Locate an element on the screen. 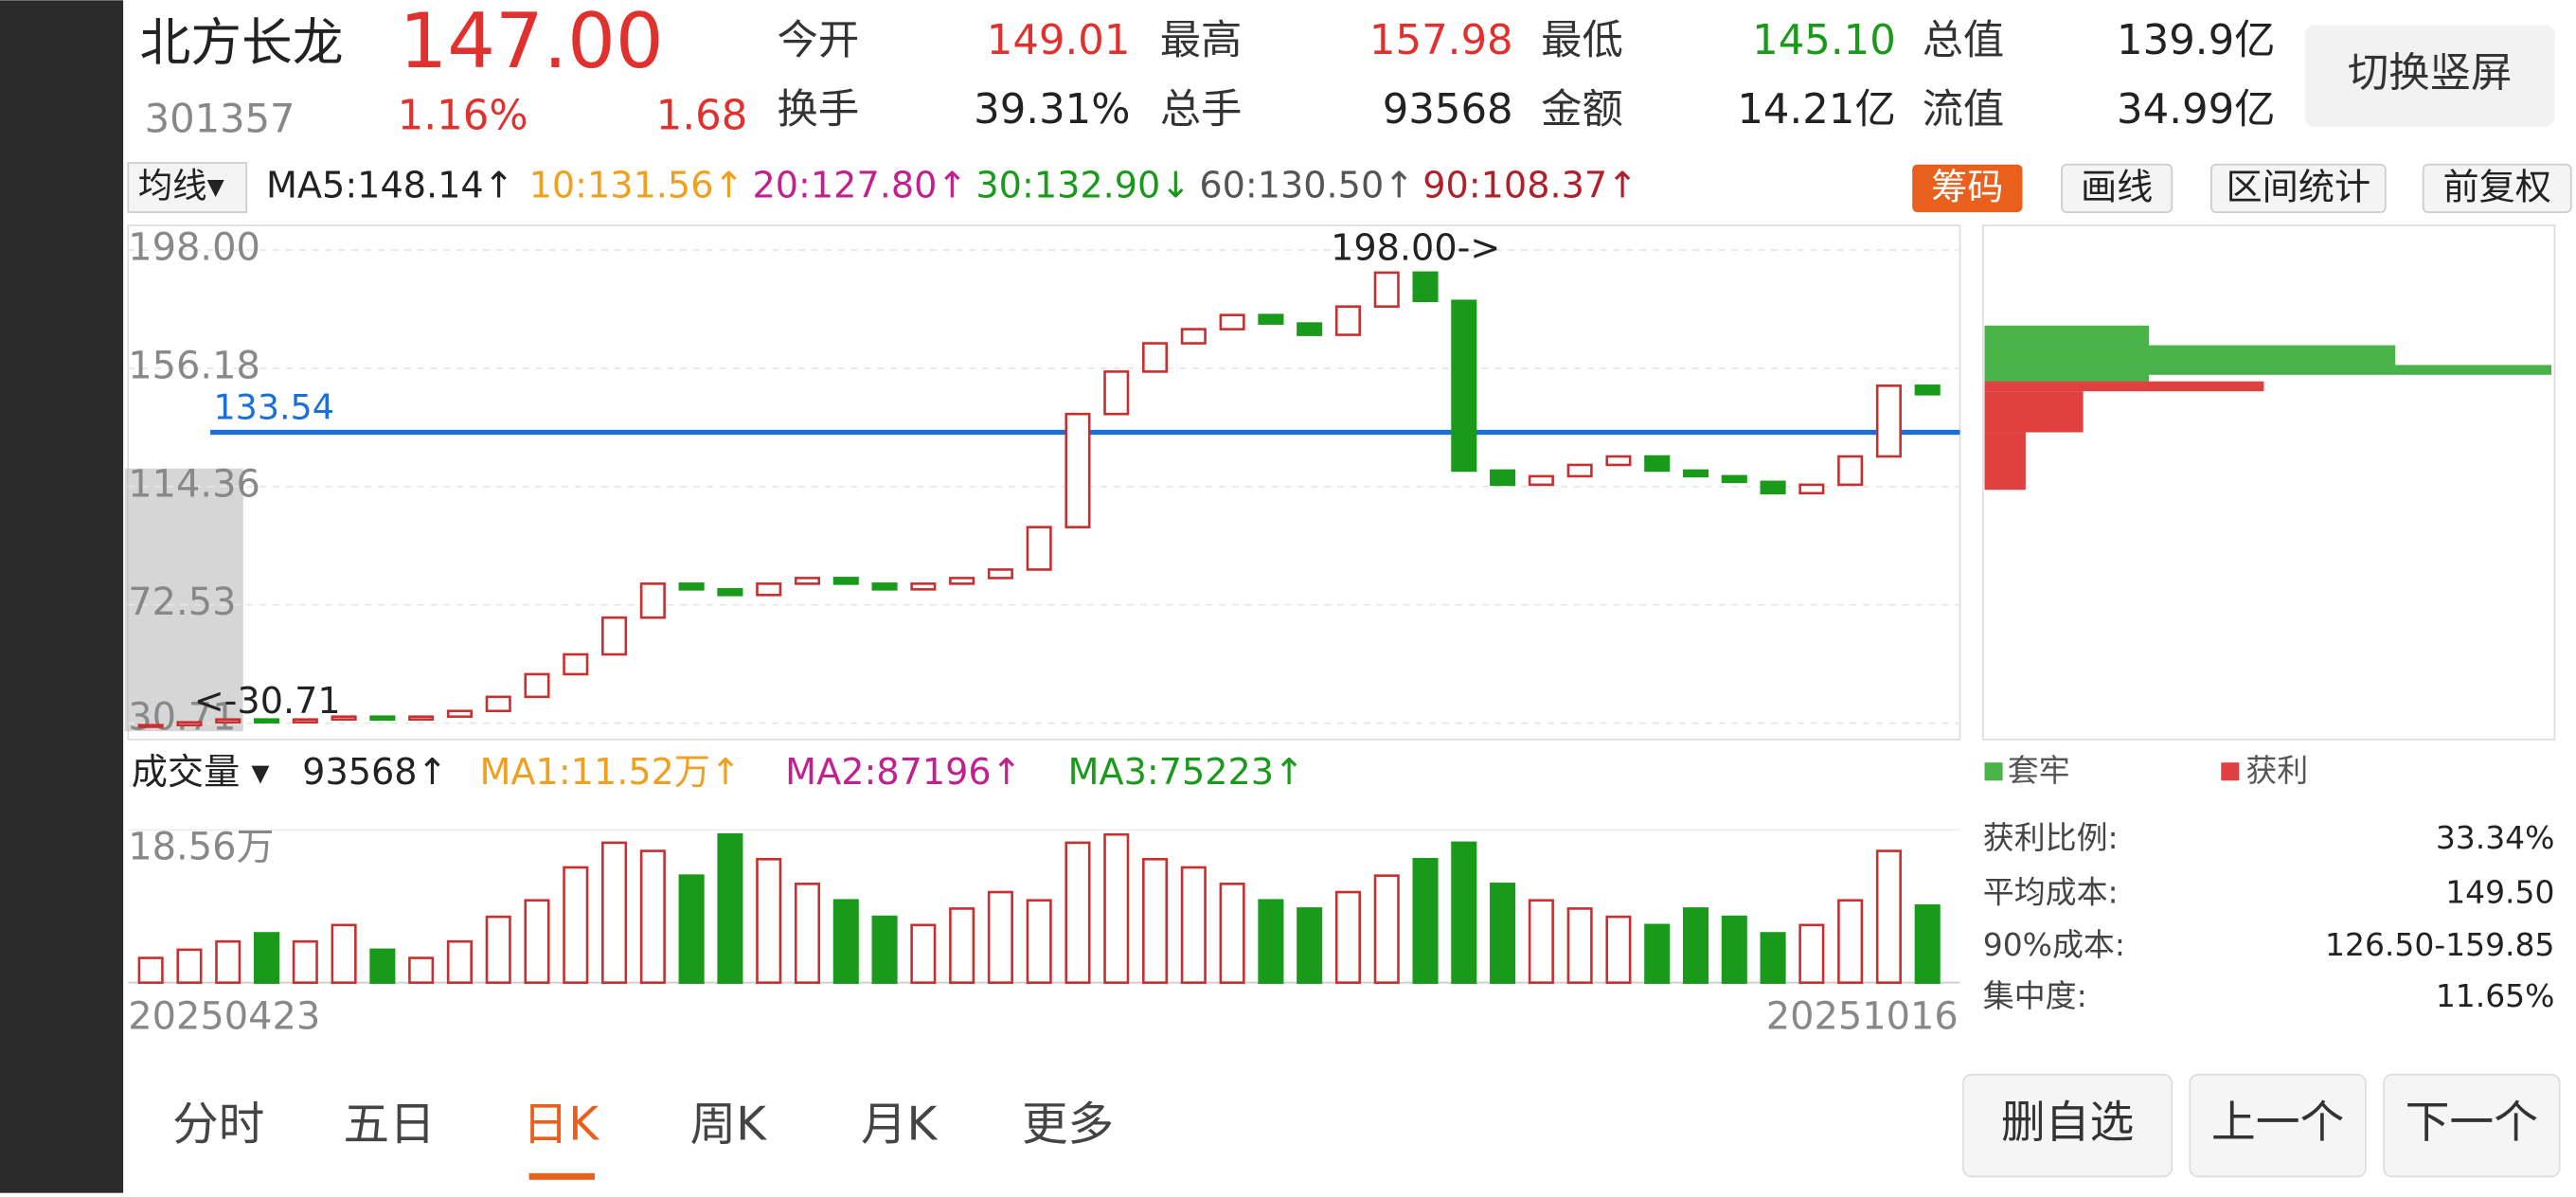 The image size is (2576, 1197). tab: 月K is located at coordinates (900, 1124).